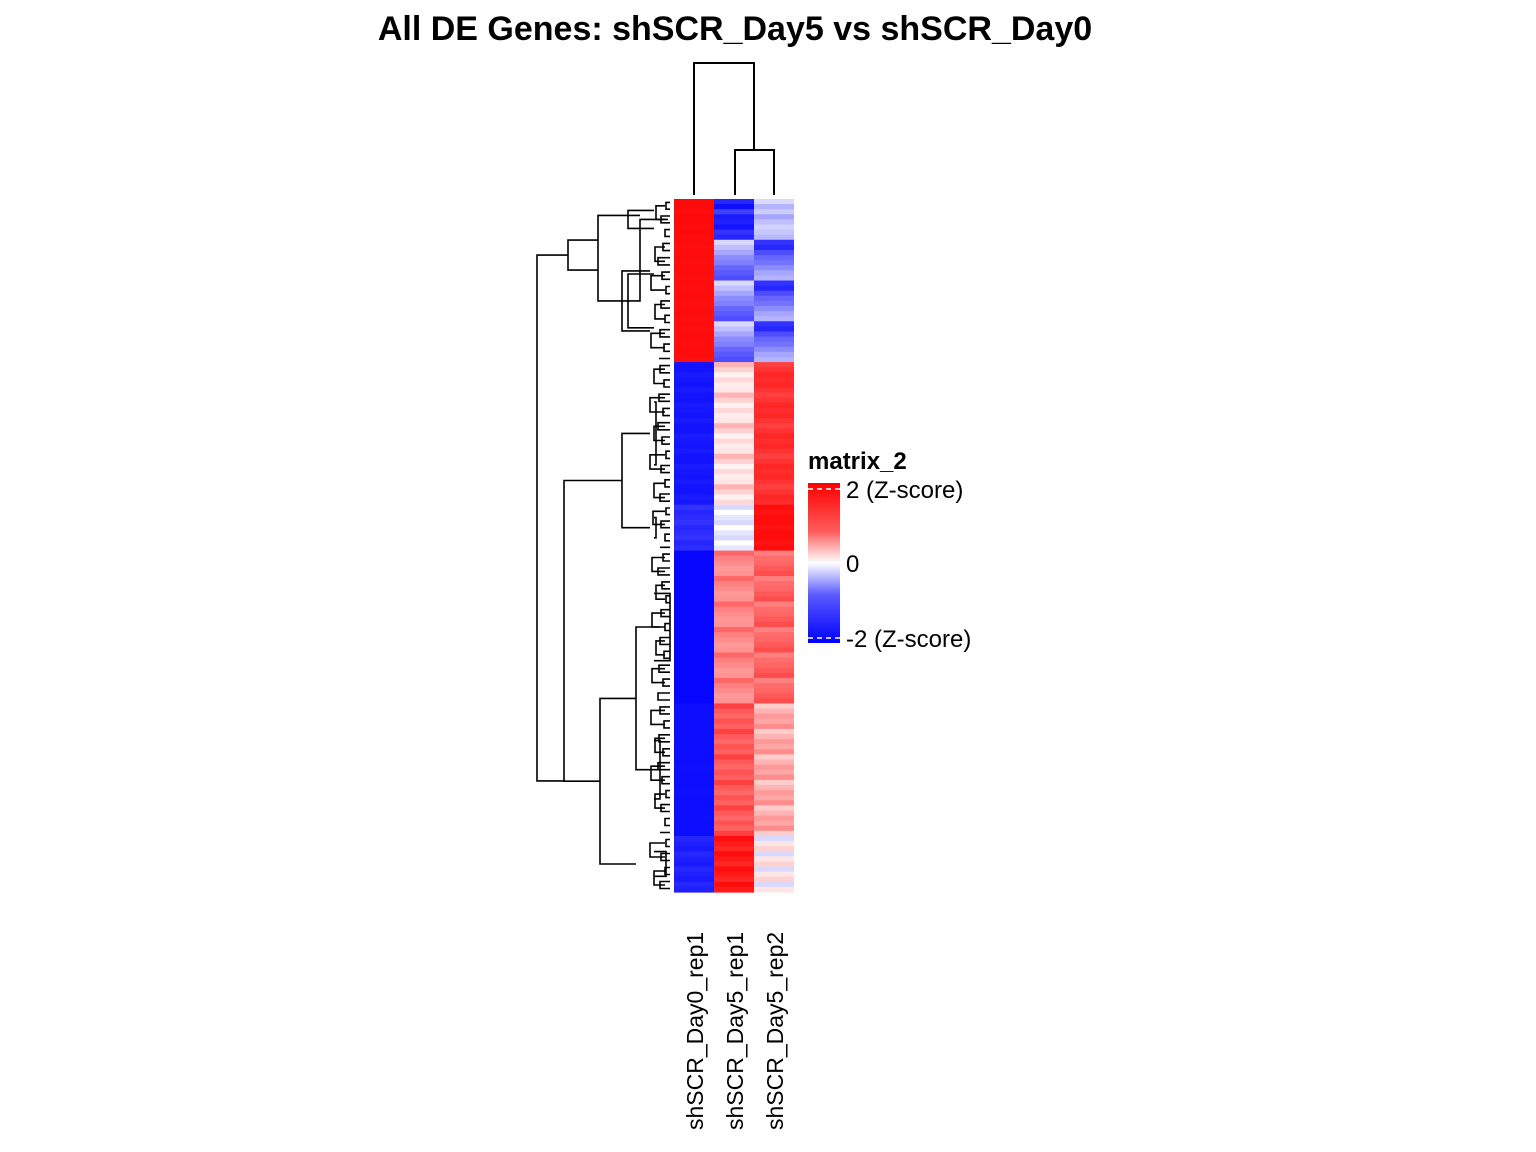 This screenshot has width=1536, height=1152. I want to click on column-label-day5-rep2: shSCR_Day5_rep2, so click(775, 1031).